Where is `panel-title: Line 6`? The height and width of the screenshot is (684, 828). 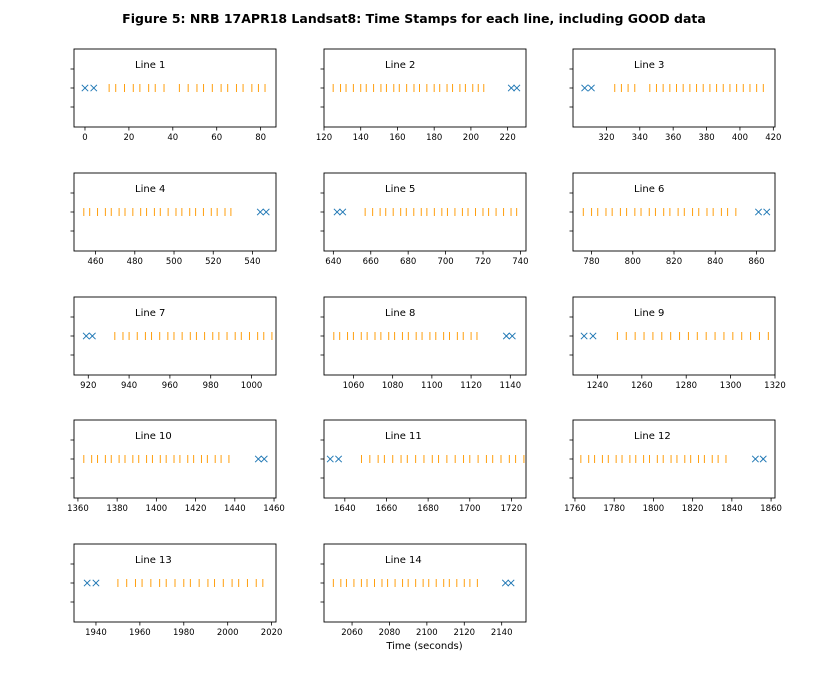 panel-title: Line 6 is located at coordinates (649, 189).